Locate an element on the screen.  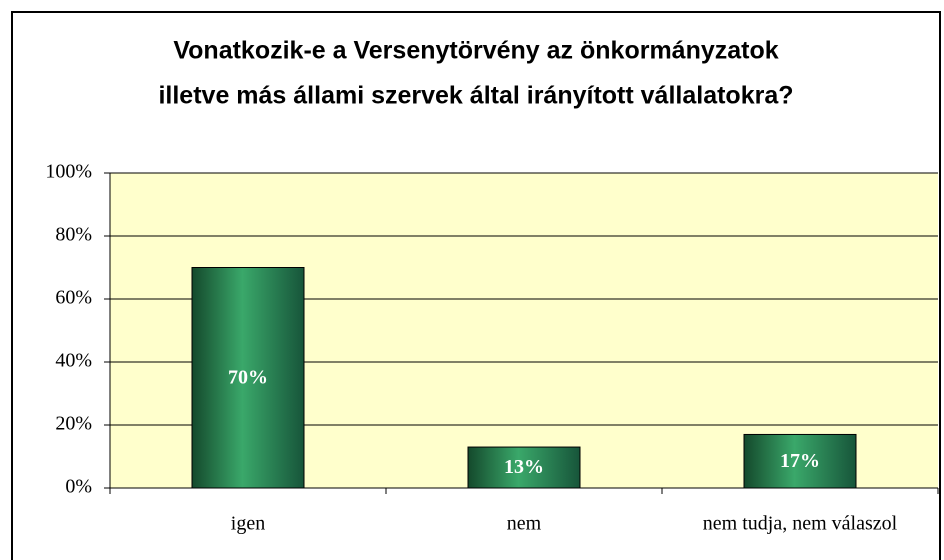
y-tick-label: 0% is located at coordinates (78, 487).